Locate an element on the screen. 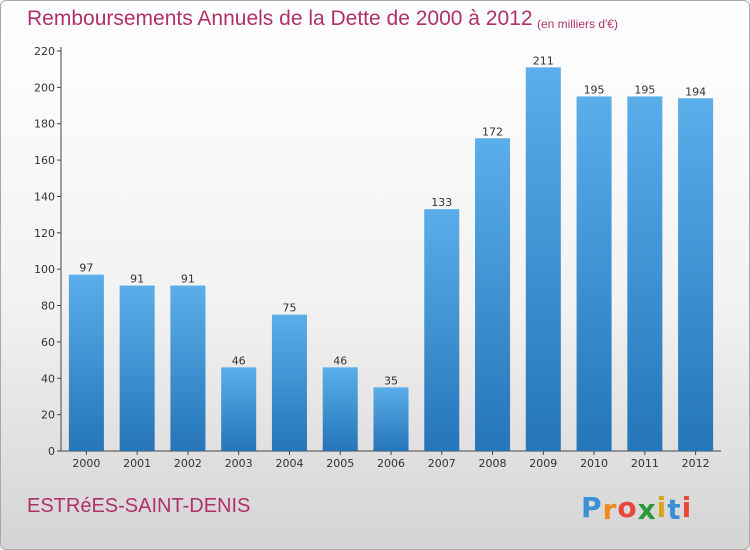 This screenshot has width=750, height=550. chart-unit-label: (en milliers d'€) is located at coordinates (577, 24).